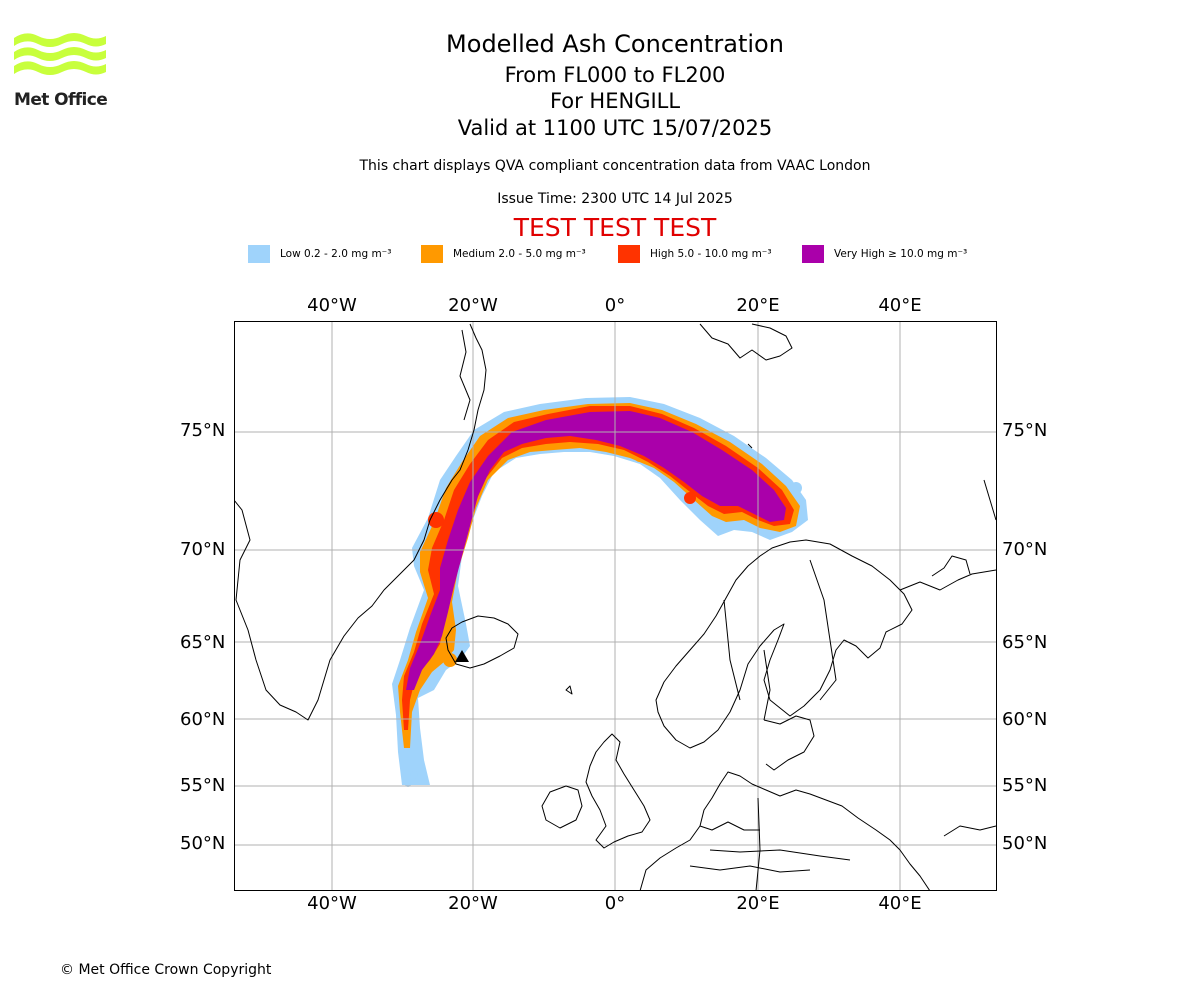  Describe the element at coordinates (1025, 843) in the screenshot. I see `lat-label-right-50n: 50°N` at that location.